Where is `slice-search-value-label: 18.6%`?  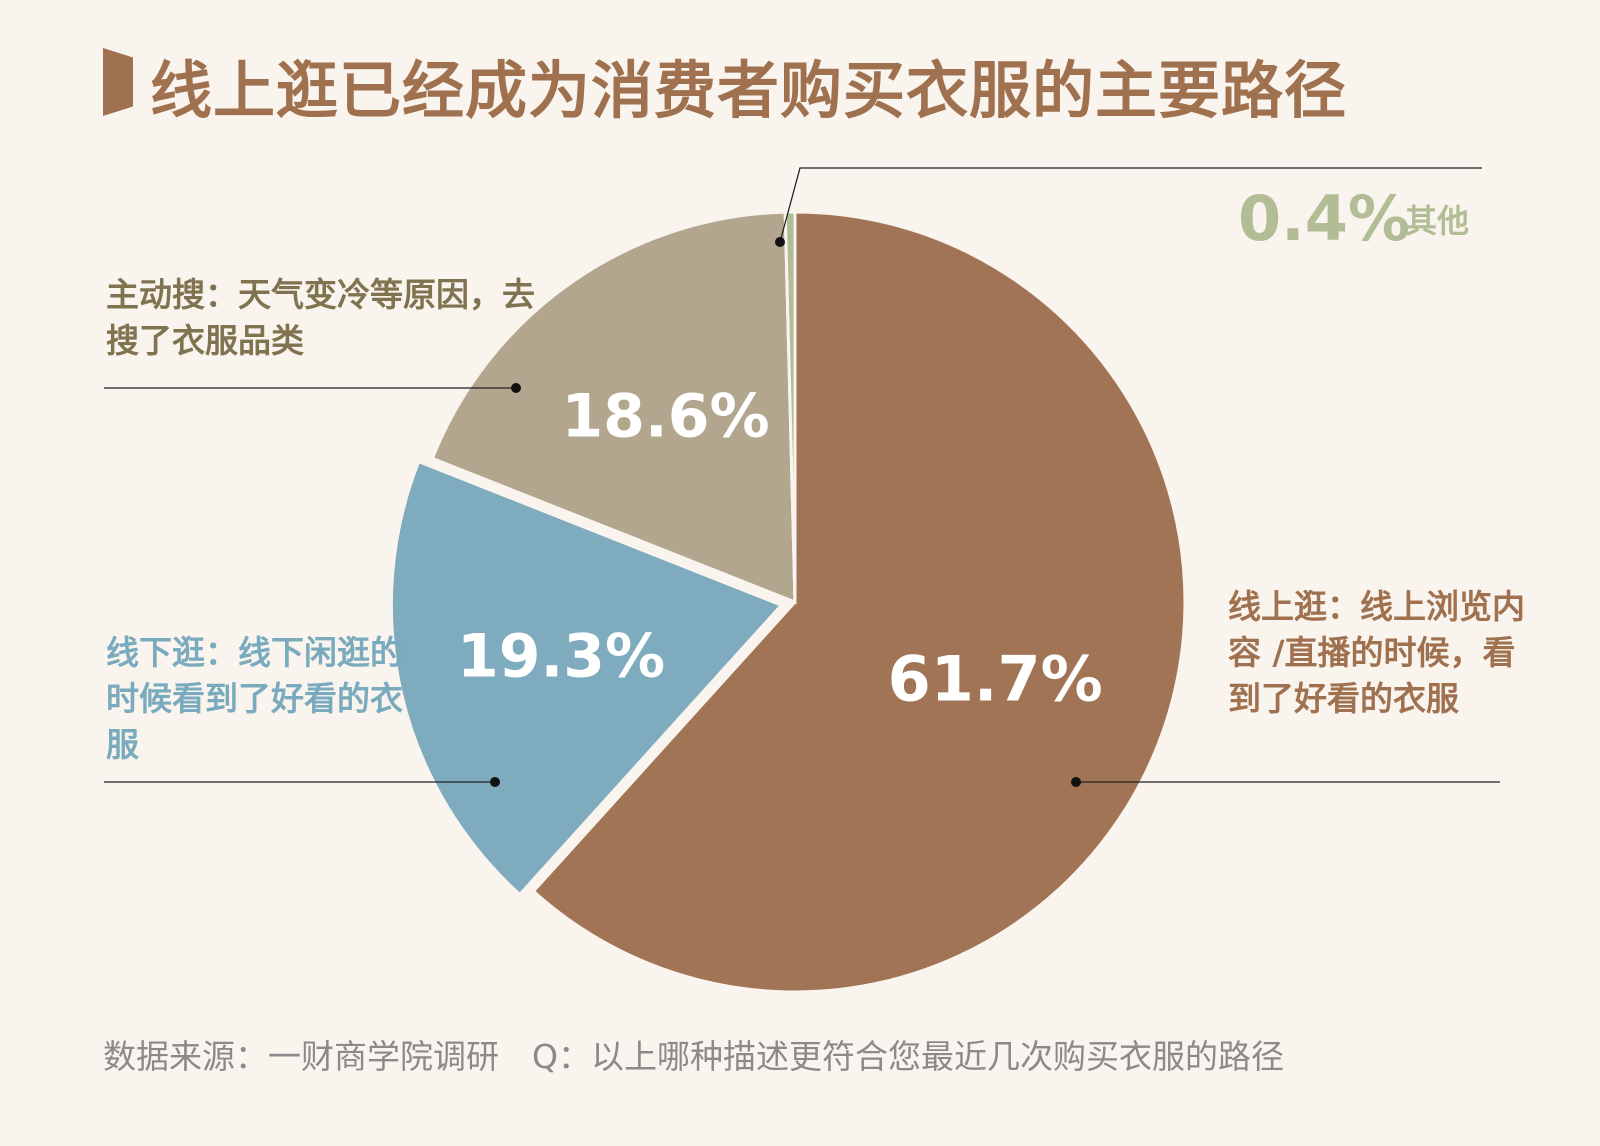 slice-search-value-label: 18.6% is located at coordinates (665, 417).